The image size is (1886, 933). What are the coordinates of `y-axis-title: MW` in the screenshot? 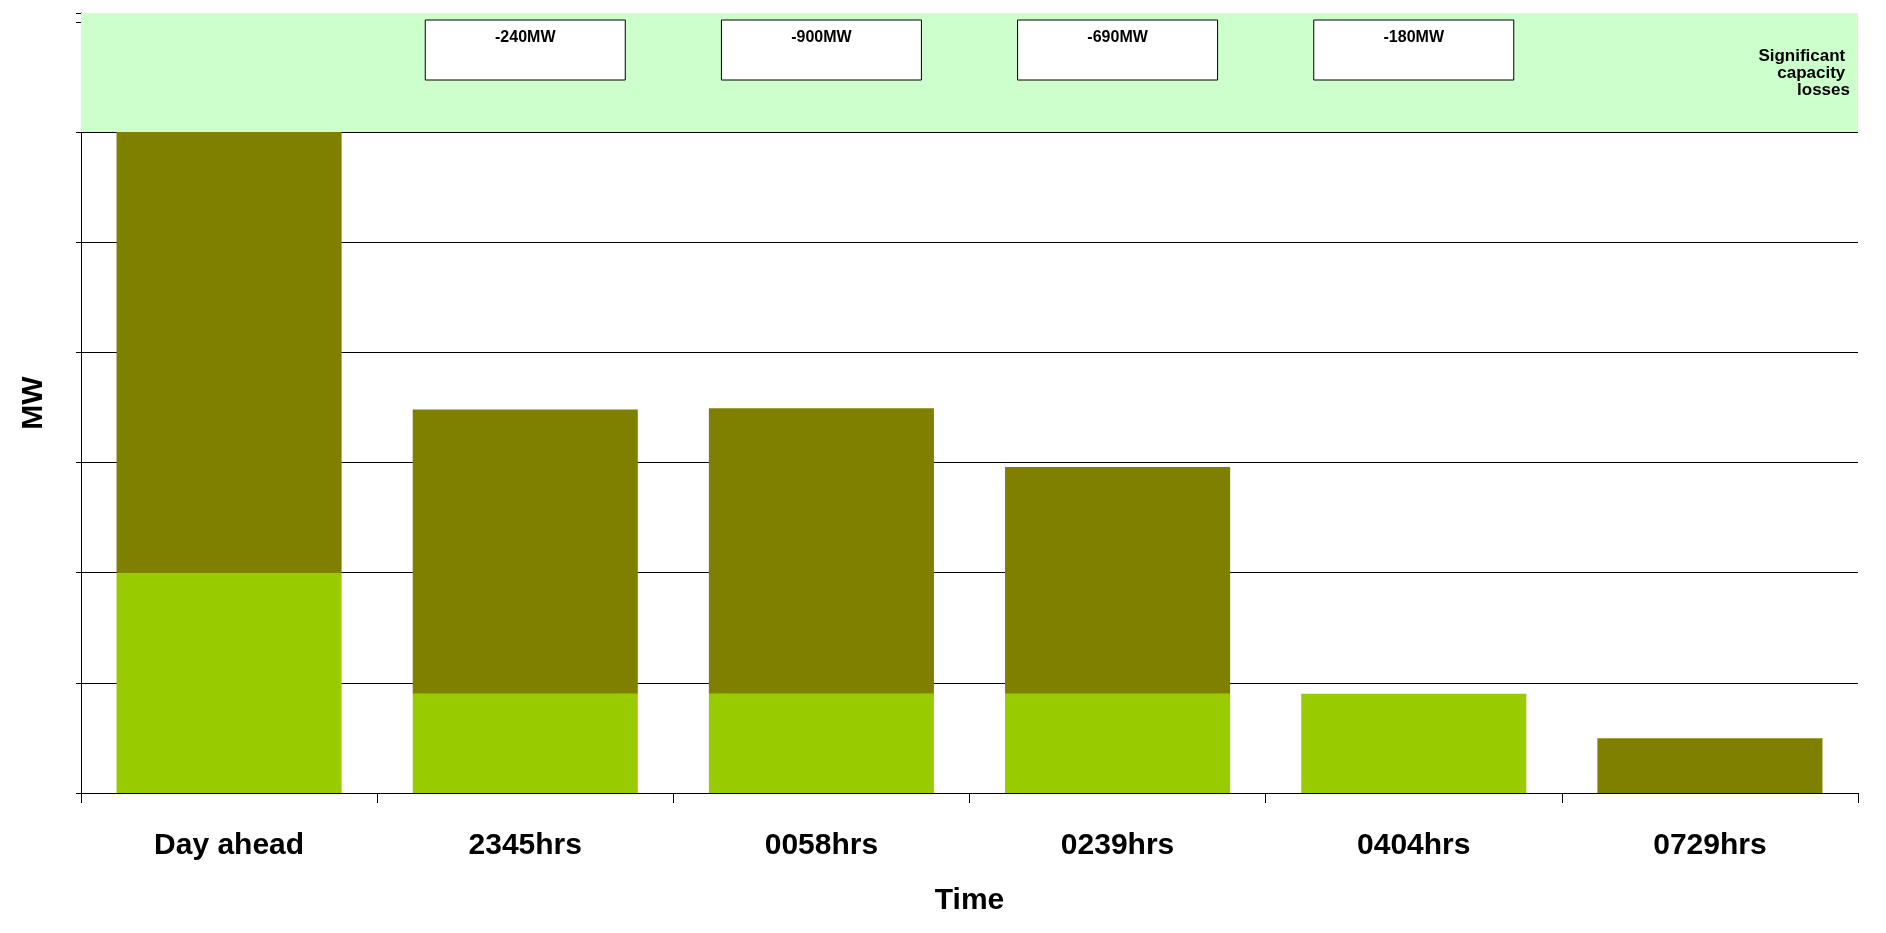 It's located at (31, 402).